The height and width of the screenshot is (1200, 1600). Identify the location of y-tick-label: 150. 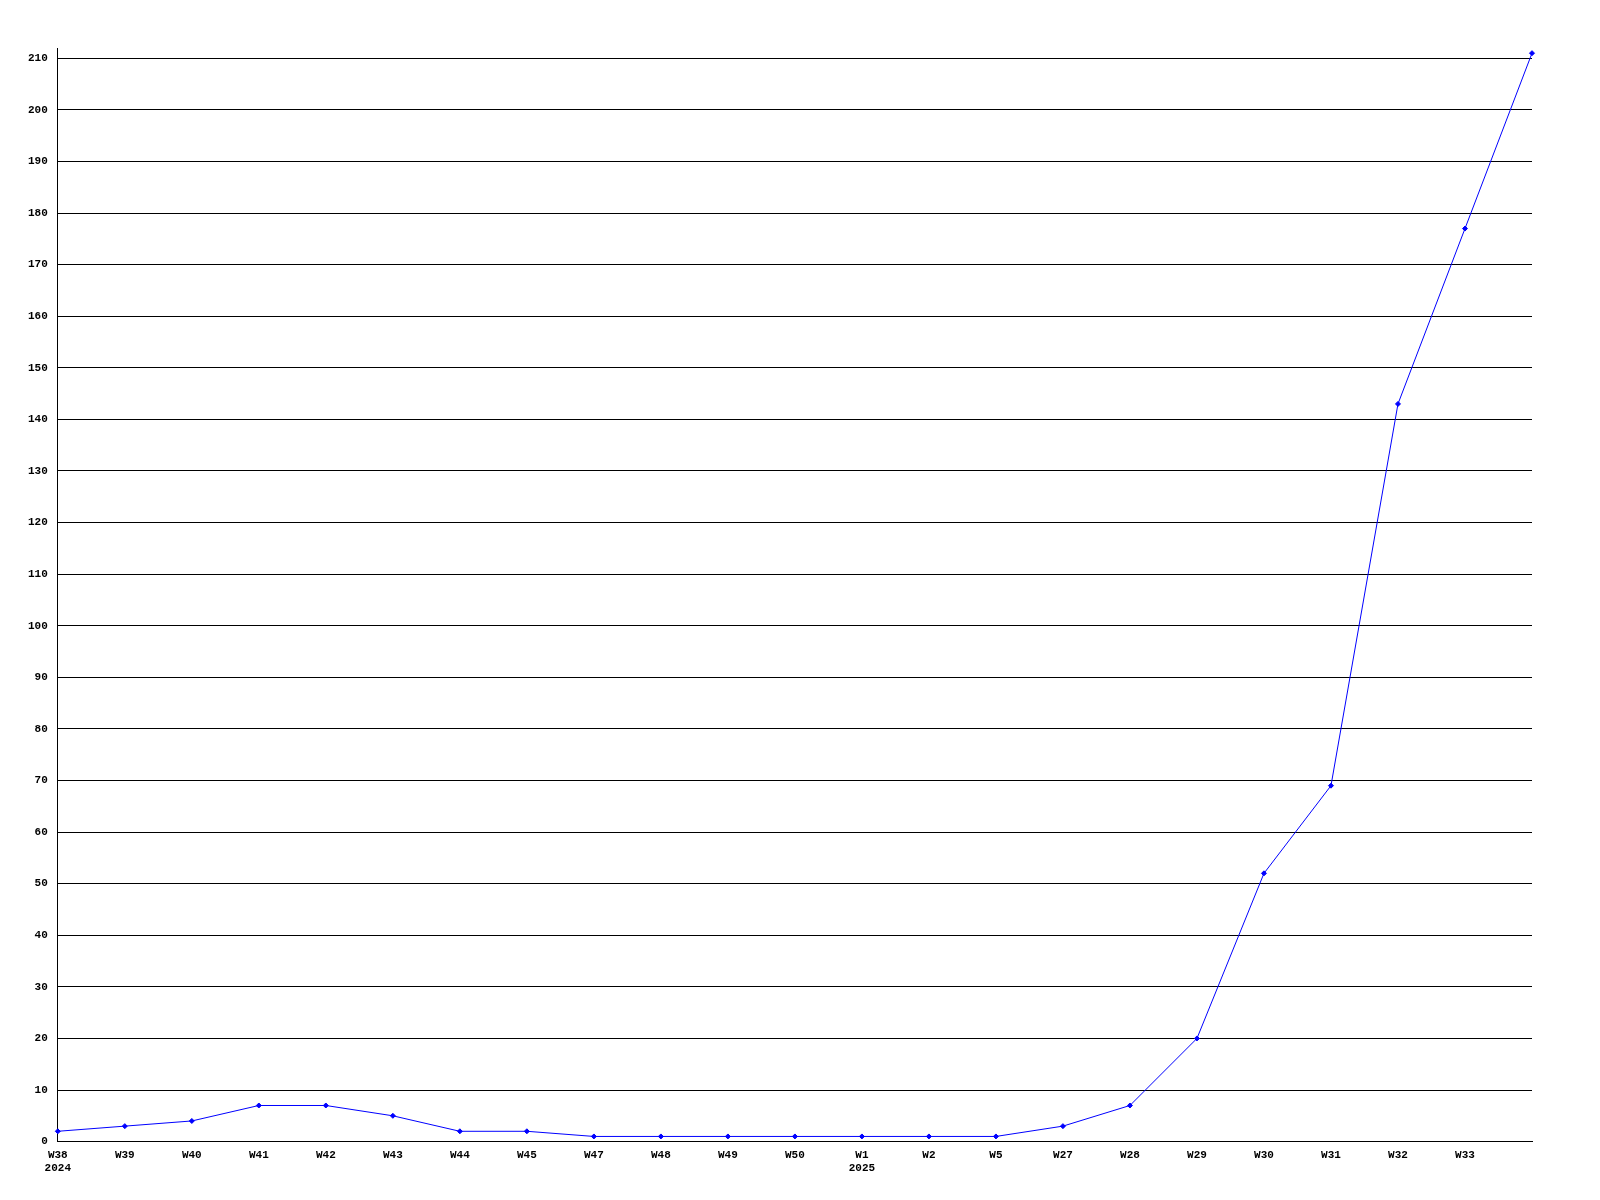
(37, 367).